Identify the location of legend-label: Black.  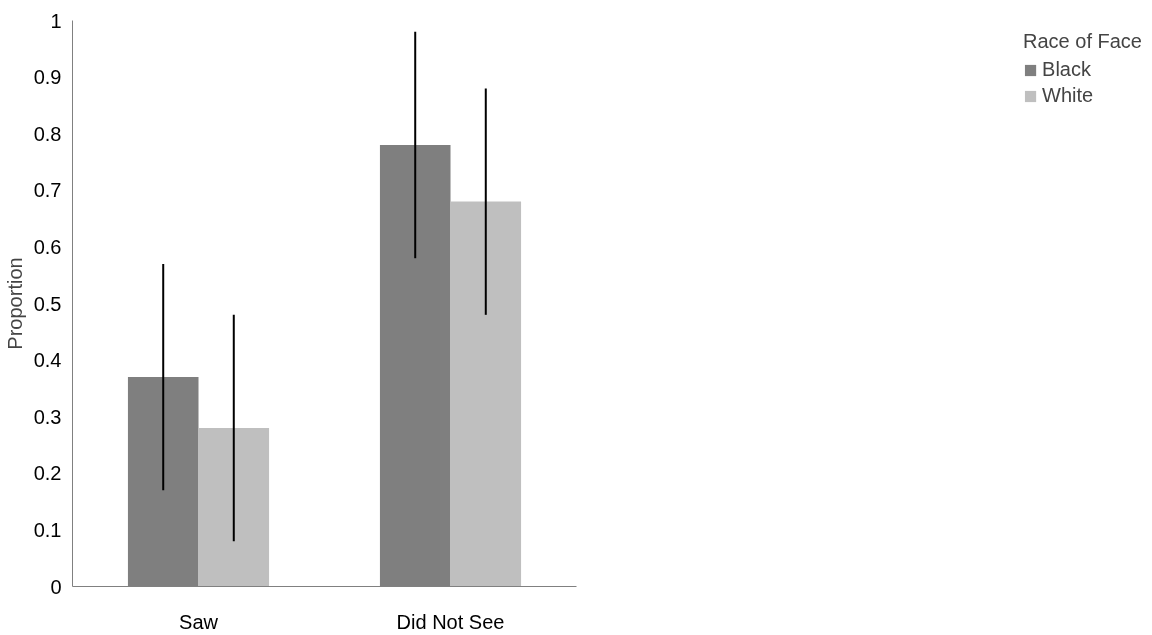
(1066, 69).